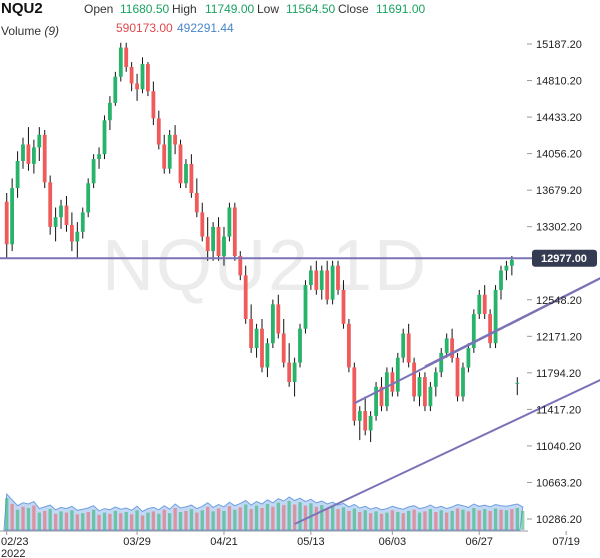  I want to click on y-tick-label: 11794.20, so click(558, 374).